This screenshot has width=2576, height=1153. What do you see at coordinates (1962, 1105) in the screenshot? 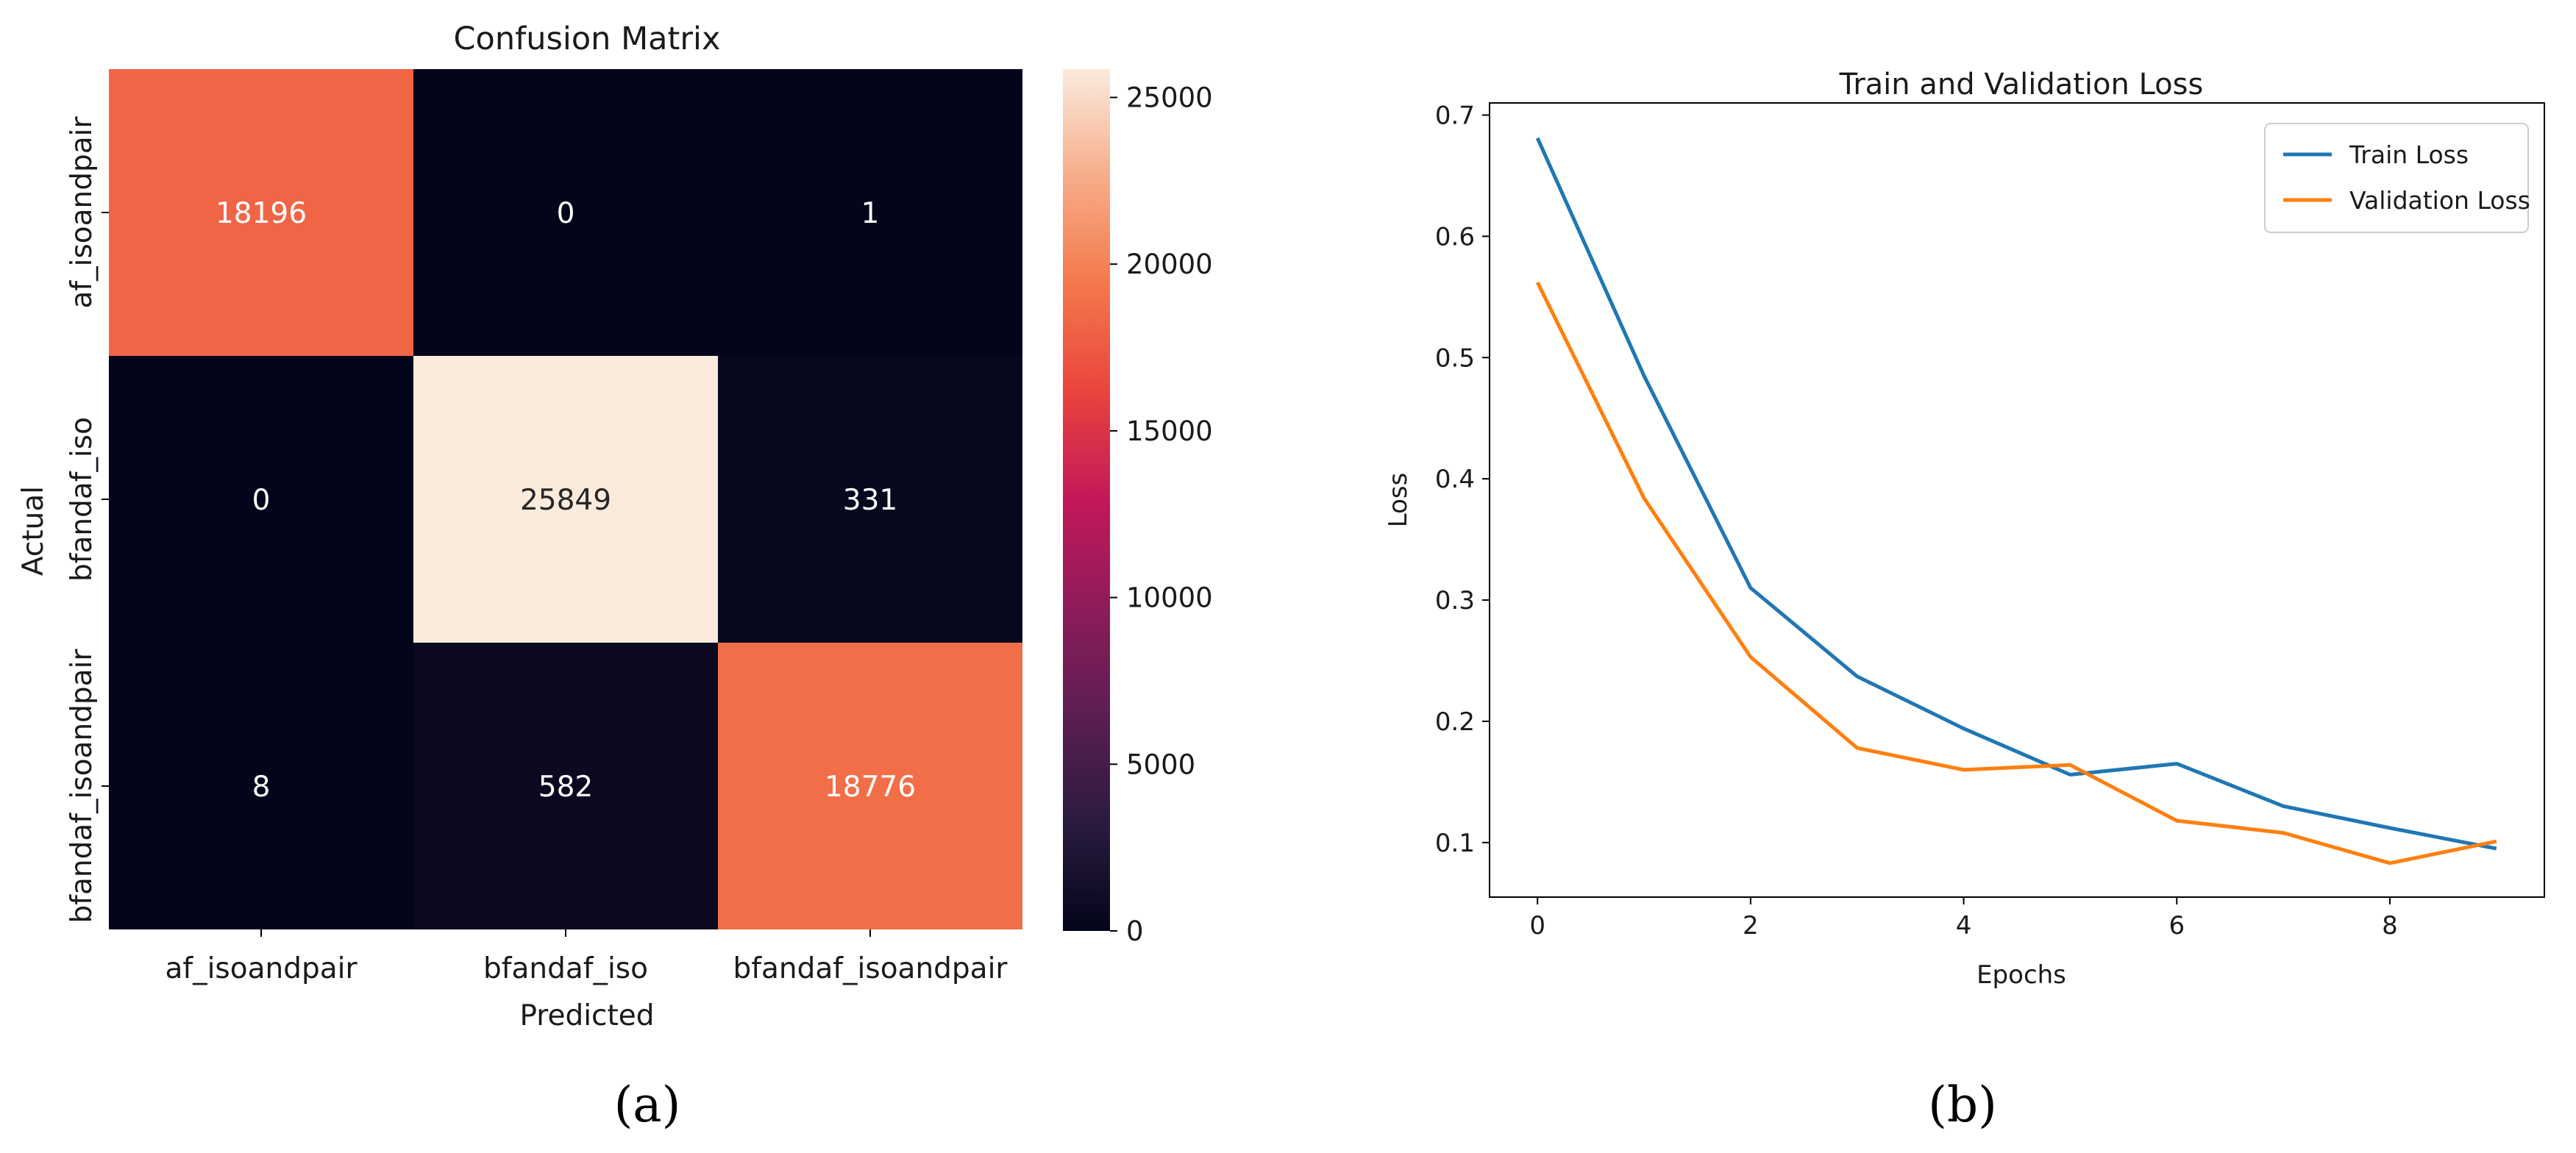
I see `panel-label-b: (b)` at bounding box center [1962, 1105].